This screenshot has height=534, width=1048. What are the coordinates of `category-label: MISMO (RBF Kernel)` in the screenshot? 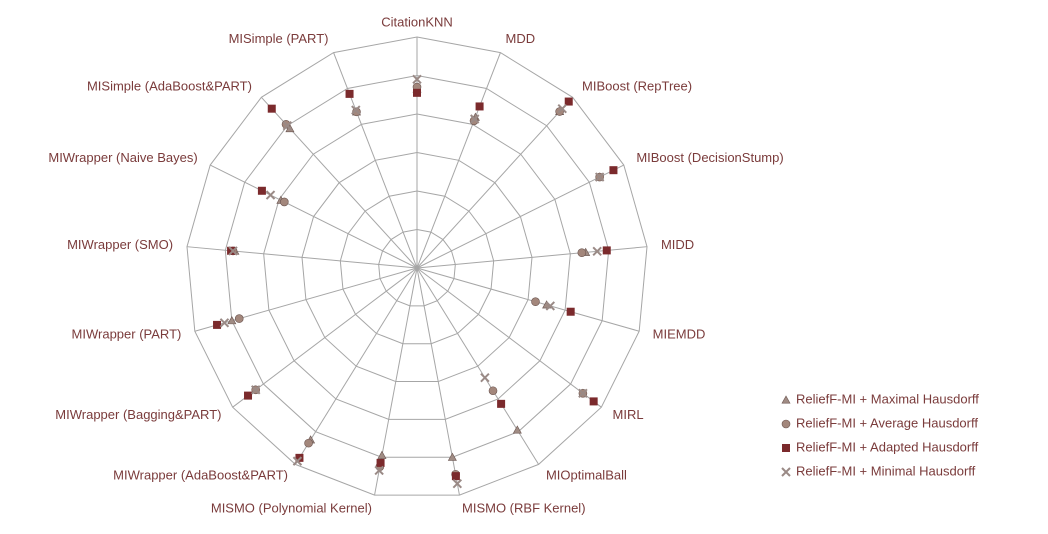 It's located at (524, 507).